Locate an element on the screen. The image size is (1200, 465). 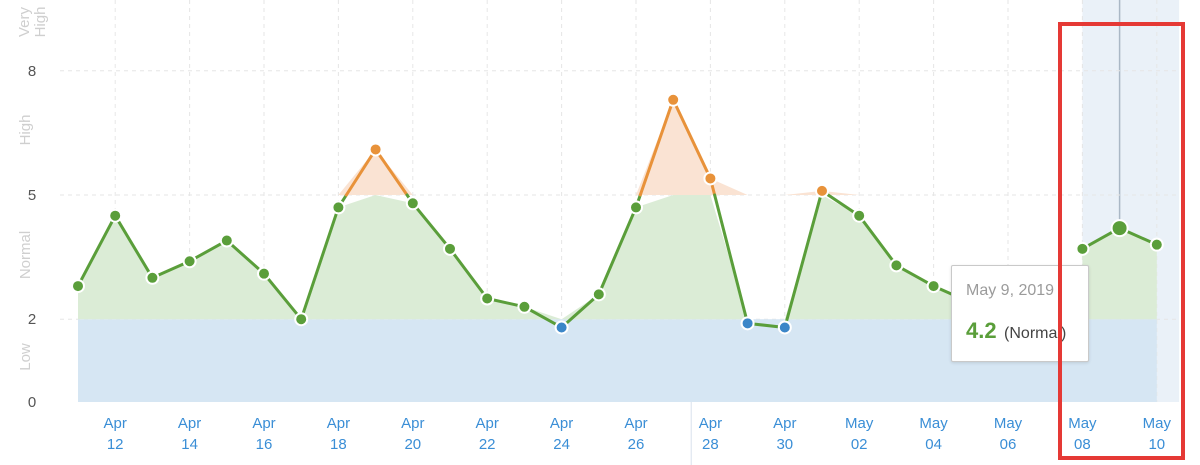
x-tick-label: 26 is located at coordinates (636, 444).